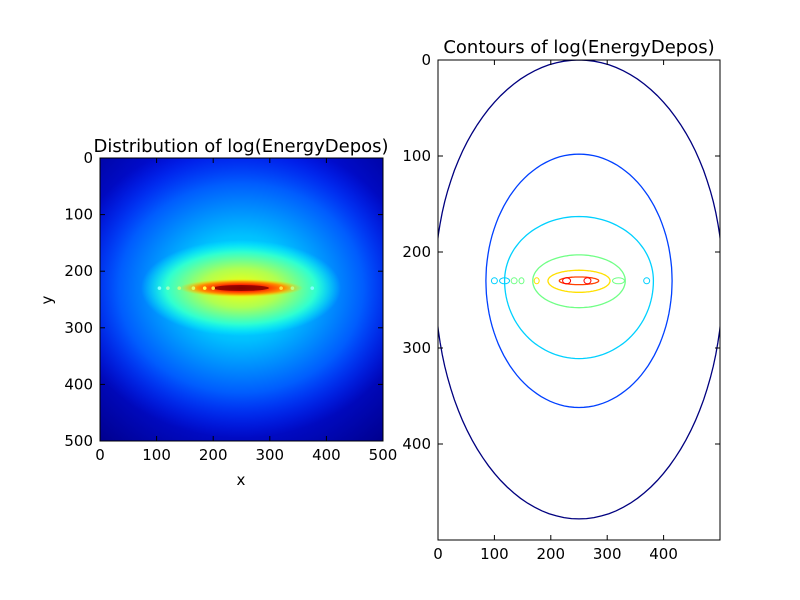 This screenshot has width=800, height=600. I want to click on heatmap-x-tick-label: 0, so click(100, 455).